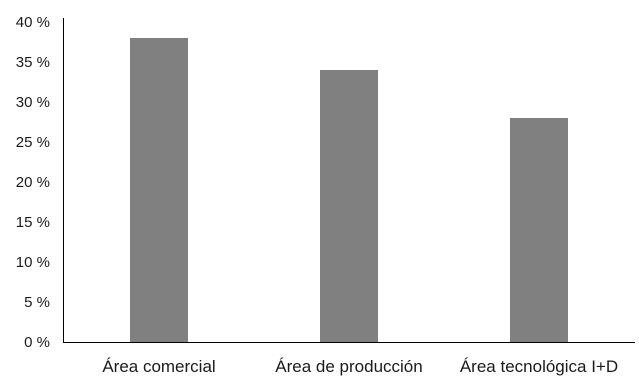 Image resolution: width=639 pixels, height=377 pixels. Describe the element at coordinates (348, 366) in the screenshot. I see `x-category-label: Área de producción` at that location.